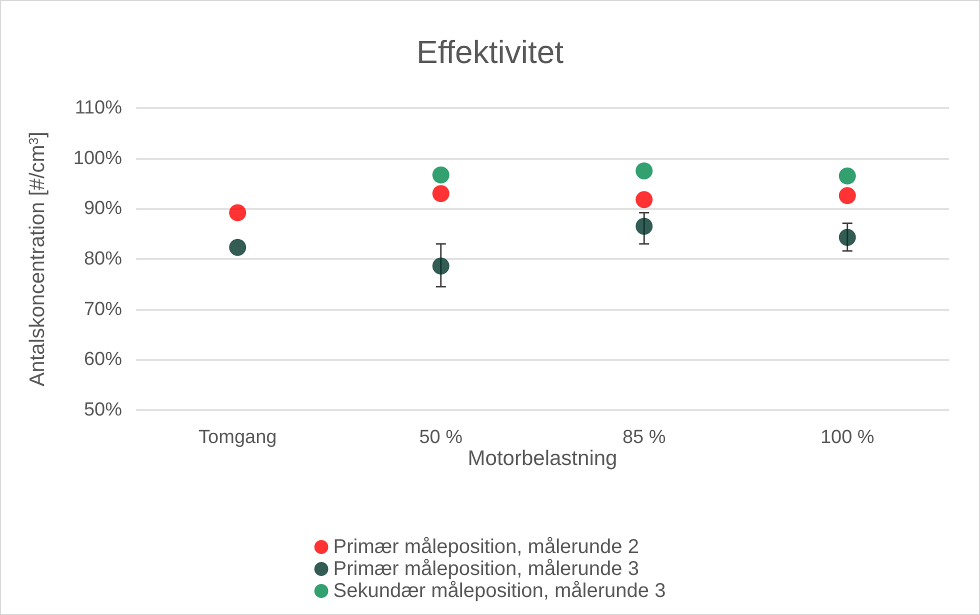  I want to click on legend-label: Primær måleposition, målerunde 2, so click(486, 547).